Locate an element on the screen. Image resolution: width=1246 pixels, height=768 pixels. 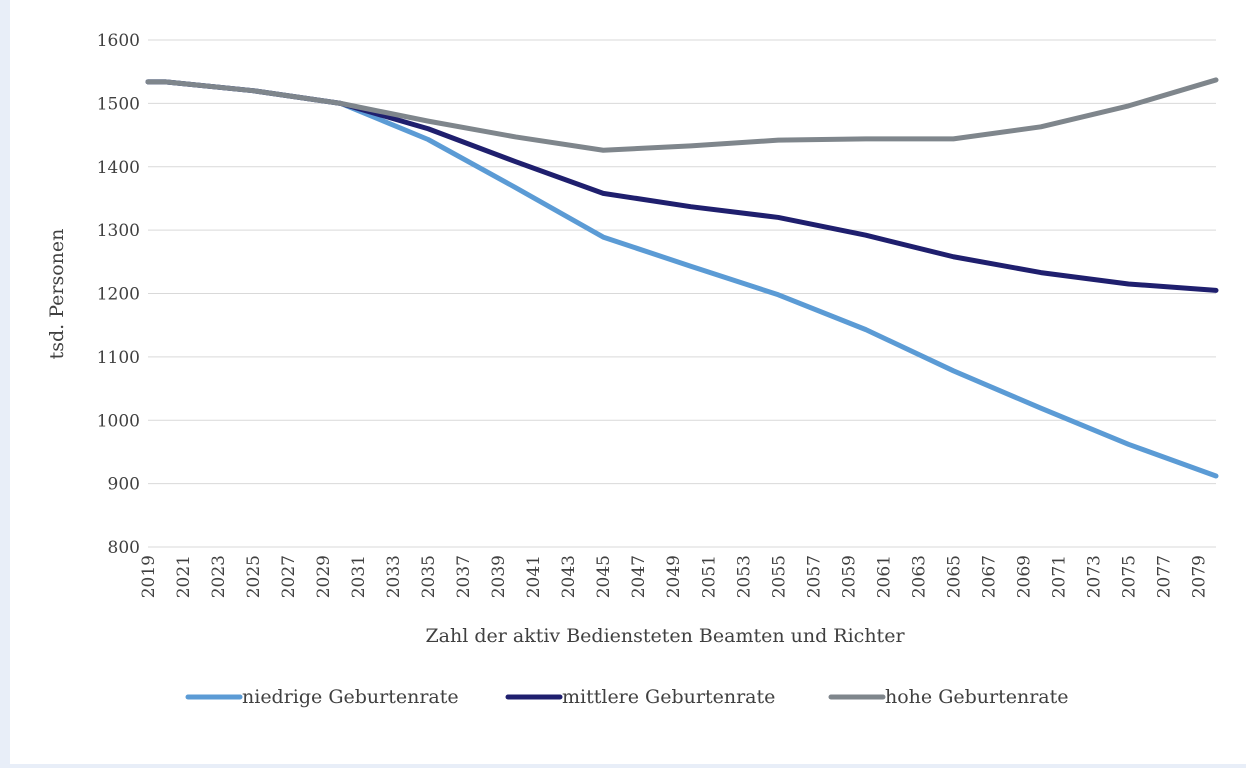
x-tick-2035: 2035 is located at coordinates (429, 576).